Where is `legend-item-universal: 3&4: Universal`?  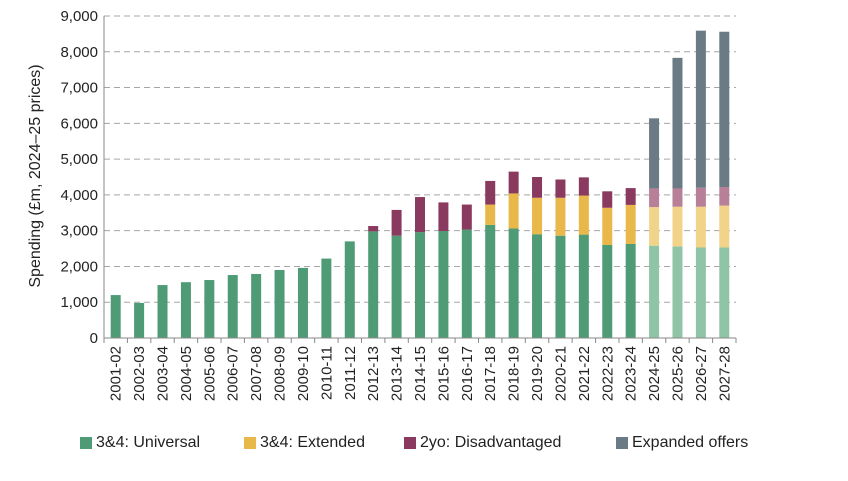
legend-item-universal: 3&4: Universal is located at coordinates (140, 443).